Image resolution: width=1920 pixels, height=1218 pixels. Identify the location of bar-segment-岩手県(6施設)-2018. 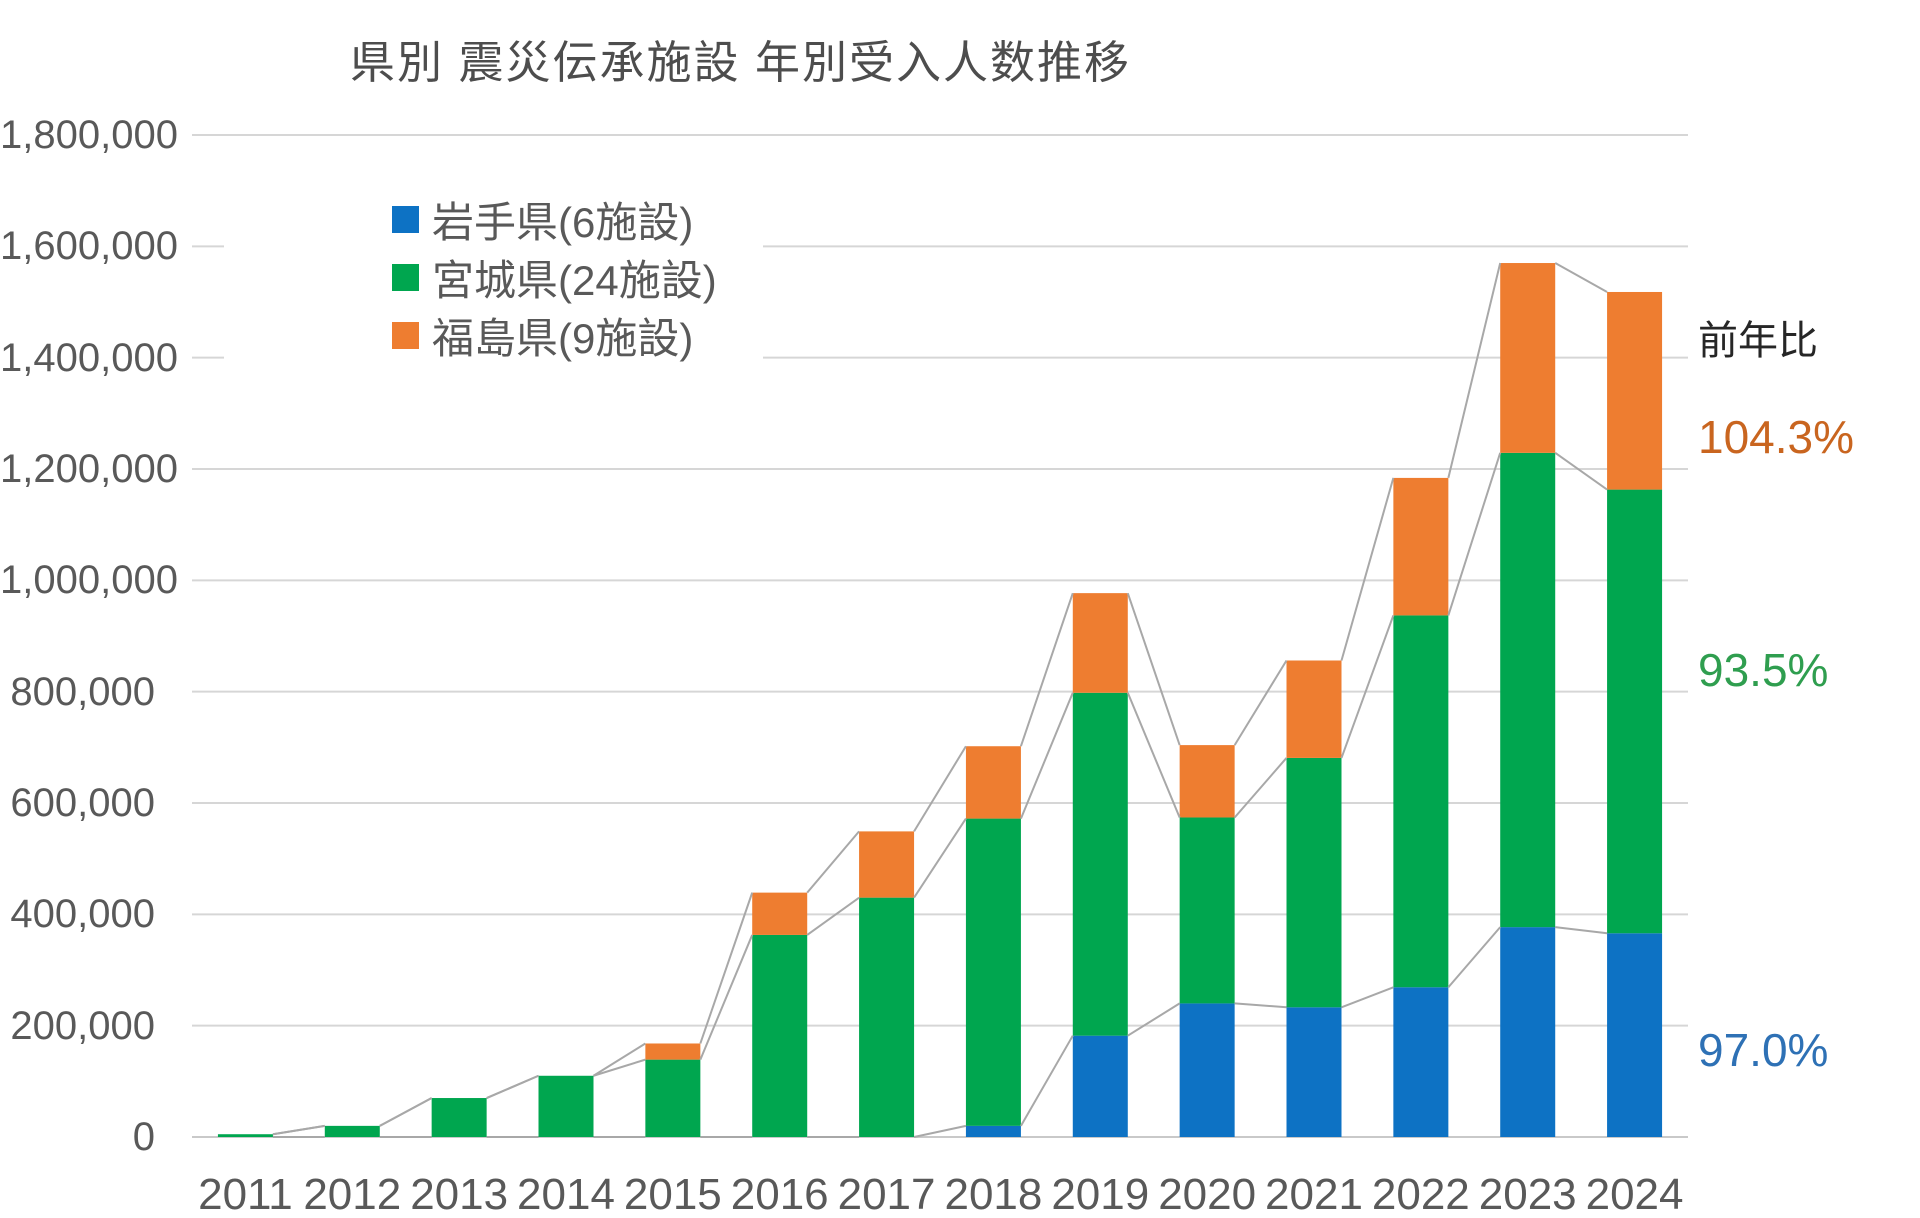
(993, 1131).